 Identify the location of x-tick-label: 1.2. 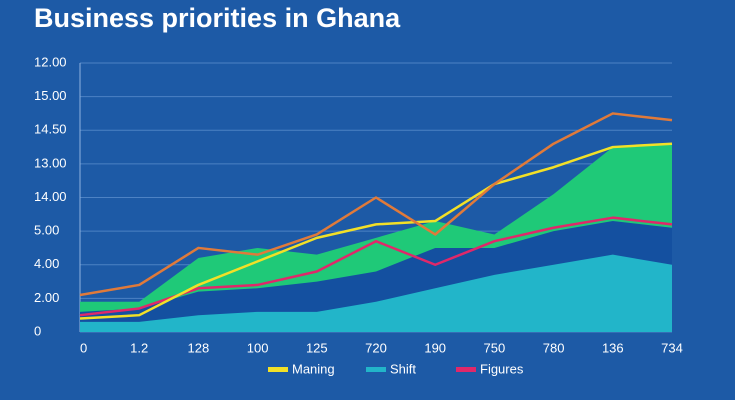
(139, 347).